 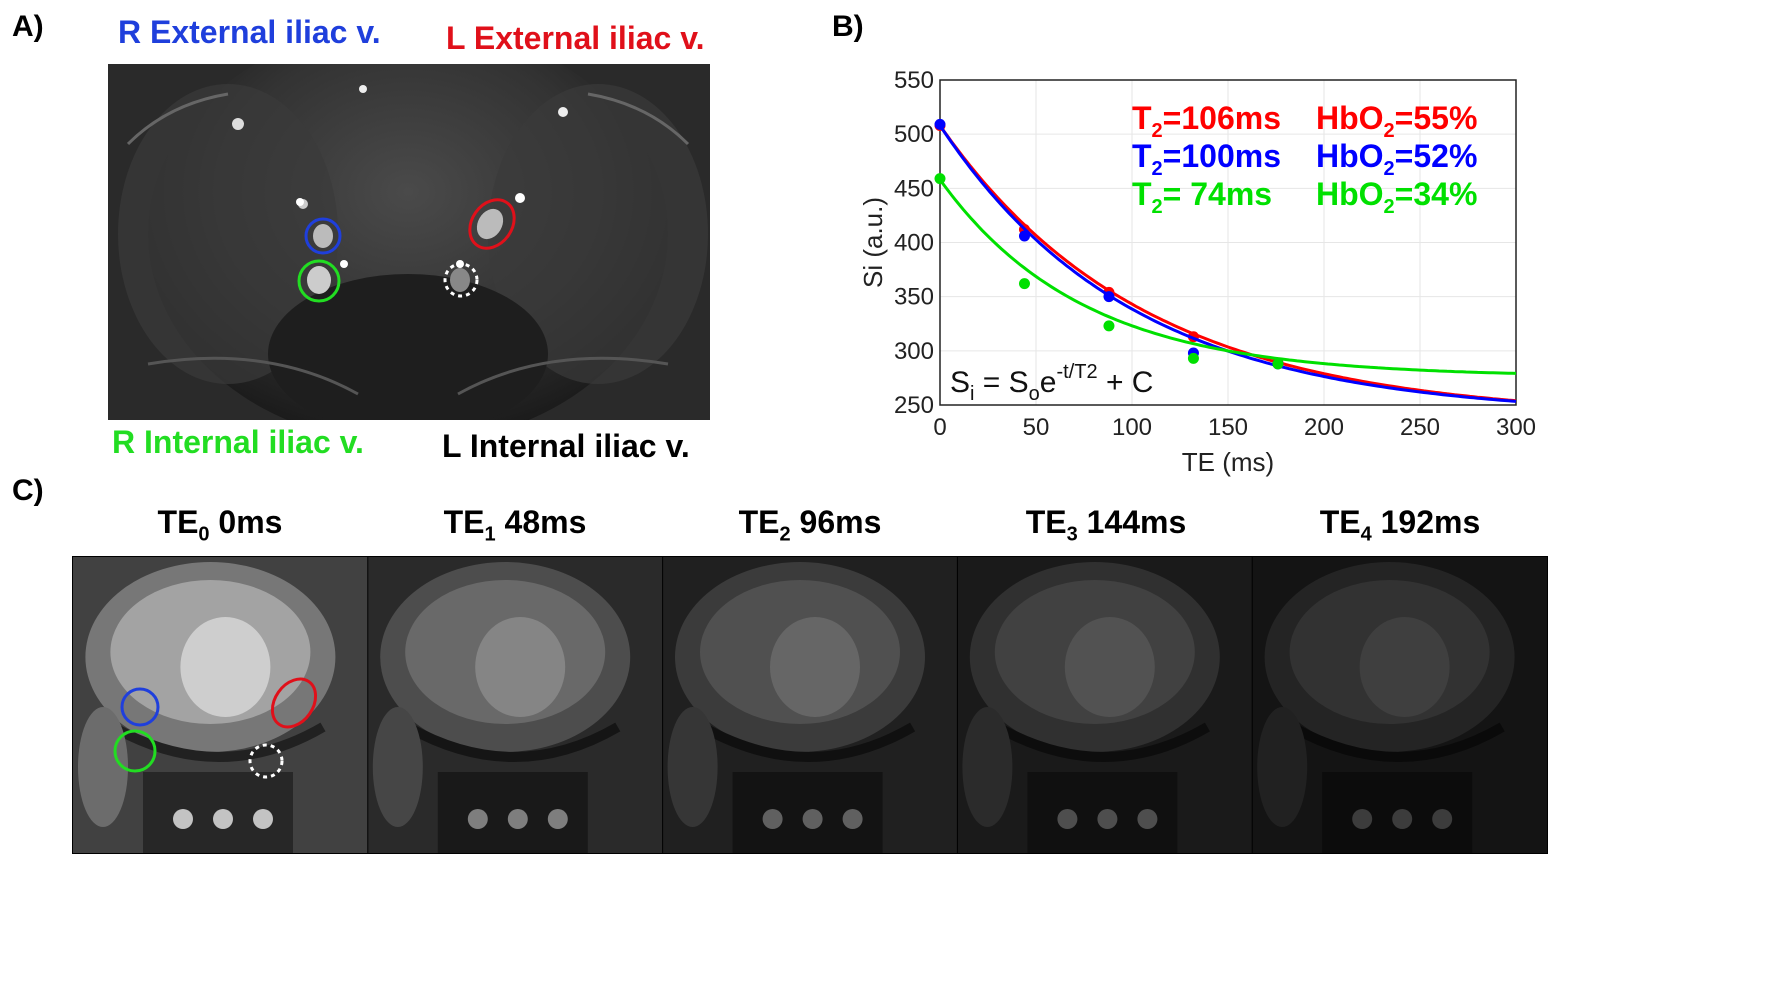 I want to click on mri-axial-graphic, so click(x=409, y=242).